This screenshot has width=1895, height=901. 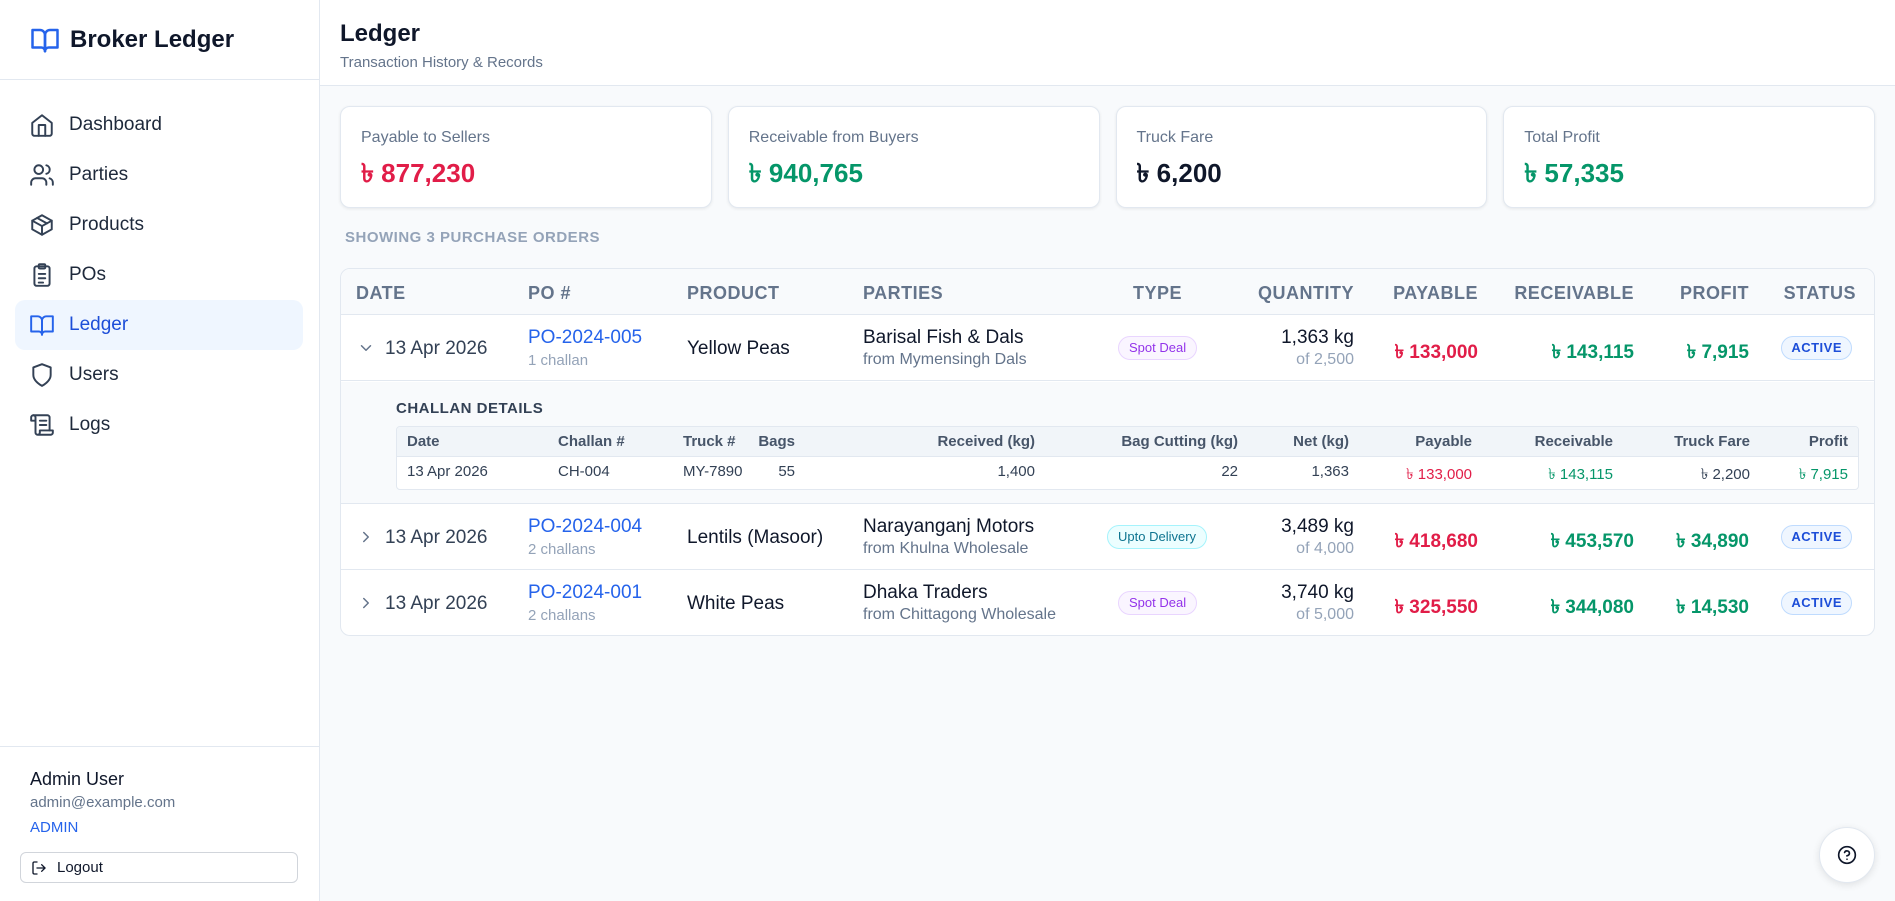 What do you see at coordinates (94, 374) in the screenshot?
I see `sidebar-item-label: Users` at bounding box center [94, 374].